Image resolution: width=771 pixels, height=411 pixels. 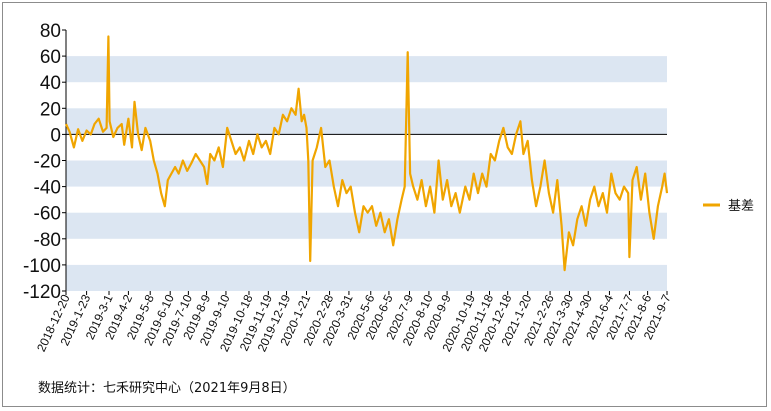 I want to click on y-tick-label: 40, so click(x=50, y=83).